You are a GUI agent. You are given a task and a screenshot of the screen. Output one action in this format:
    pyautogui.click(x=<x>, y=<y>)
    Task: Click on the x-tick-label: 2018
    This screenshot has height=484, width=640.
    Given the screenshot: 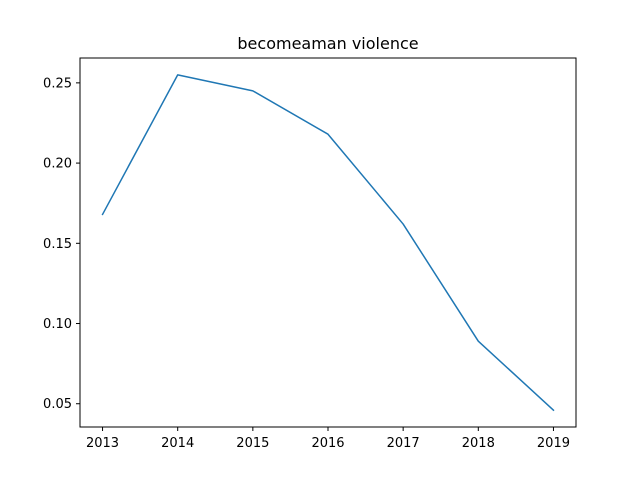 What is the action you would take?
    pyautogui.click(x=478, y=443)
    